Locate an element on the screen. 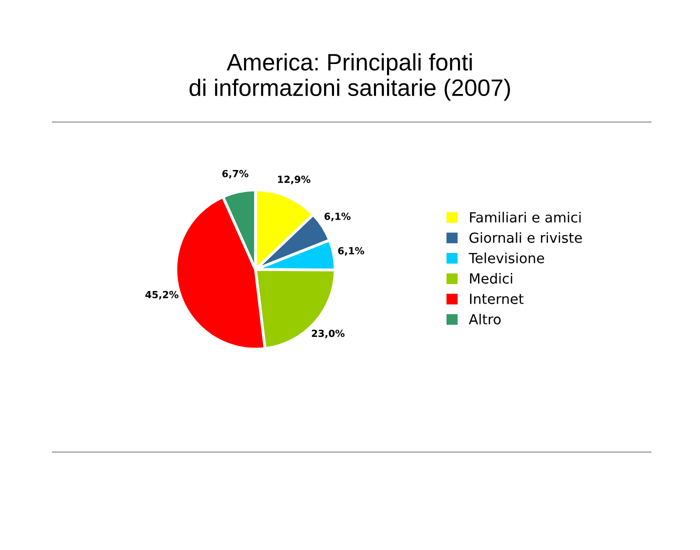 The image size is (700, 550). legend-label: Medici is located at coordinates (491, 278).